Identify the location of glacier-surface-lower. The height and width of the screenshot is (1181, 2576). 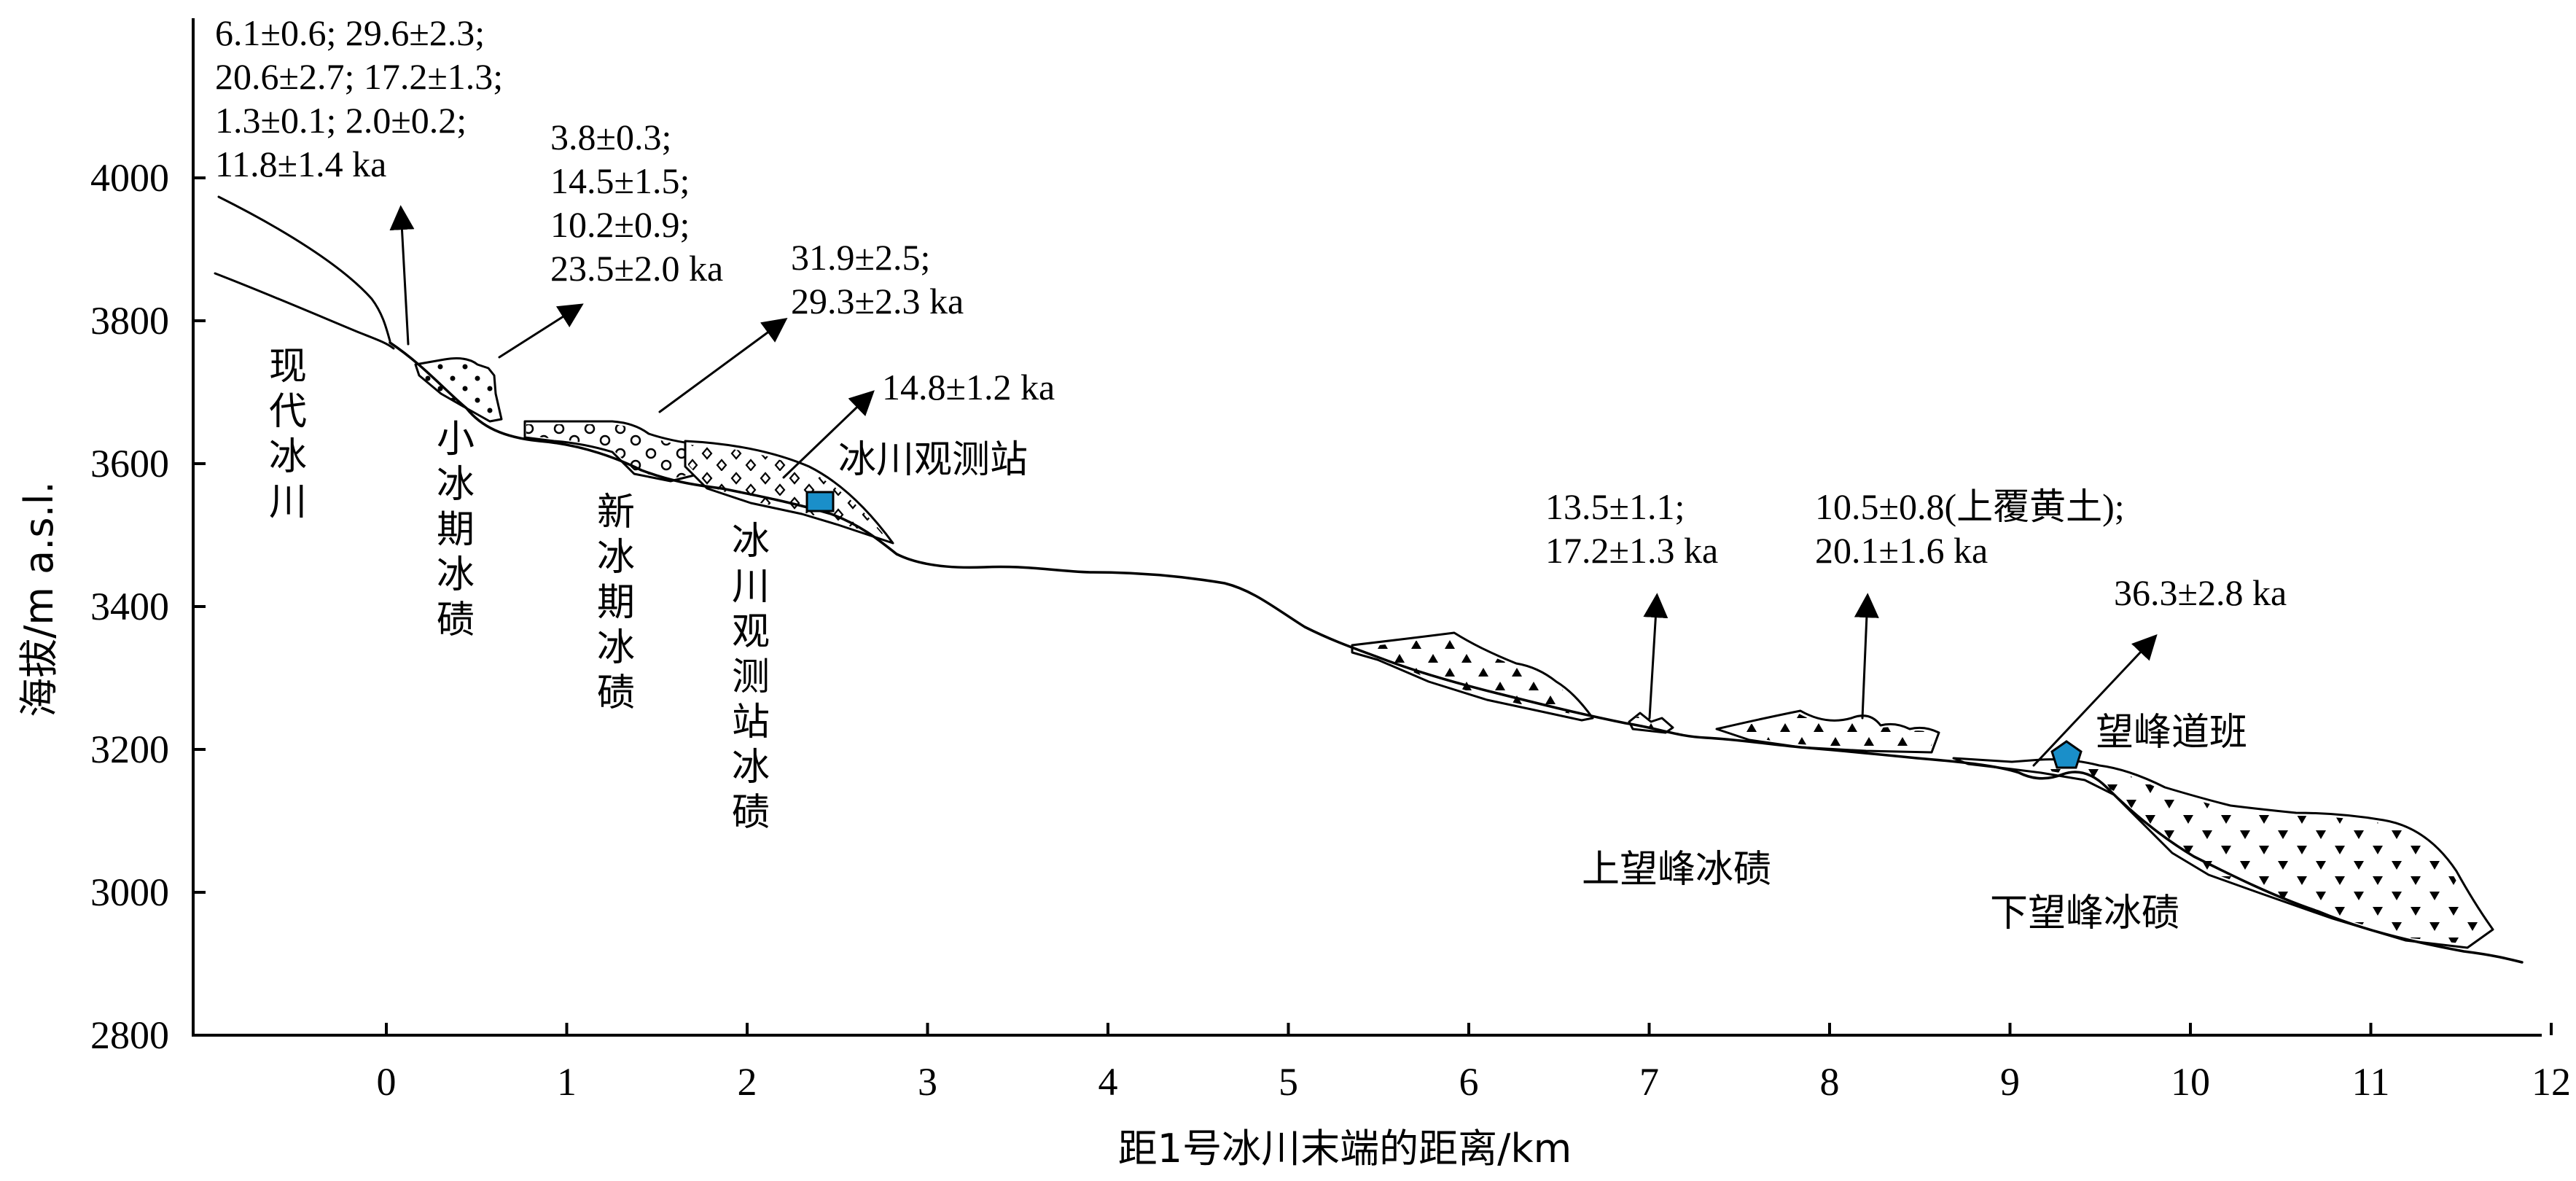
(304, 311).